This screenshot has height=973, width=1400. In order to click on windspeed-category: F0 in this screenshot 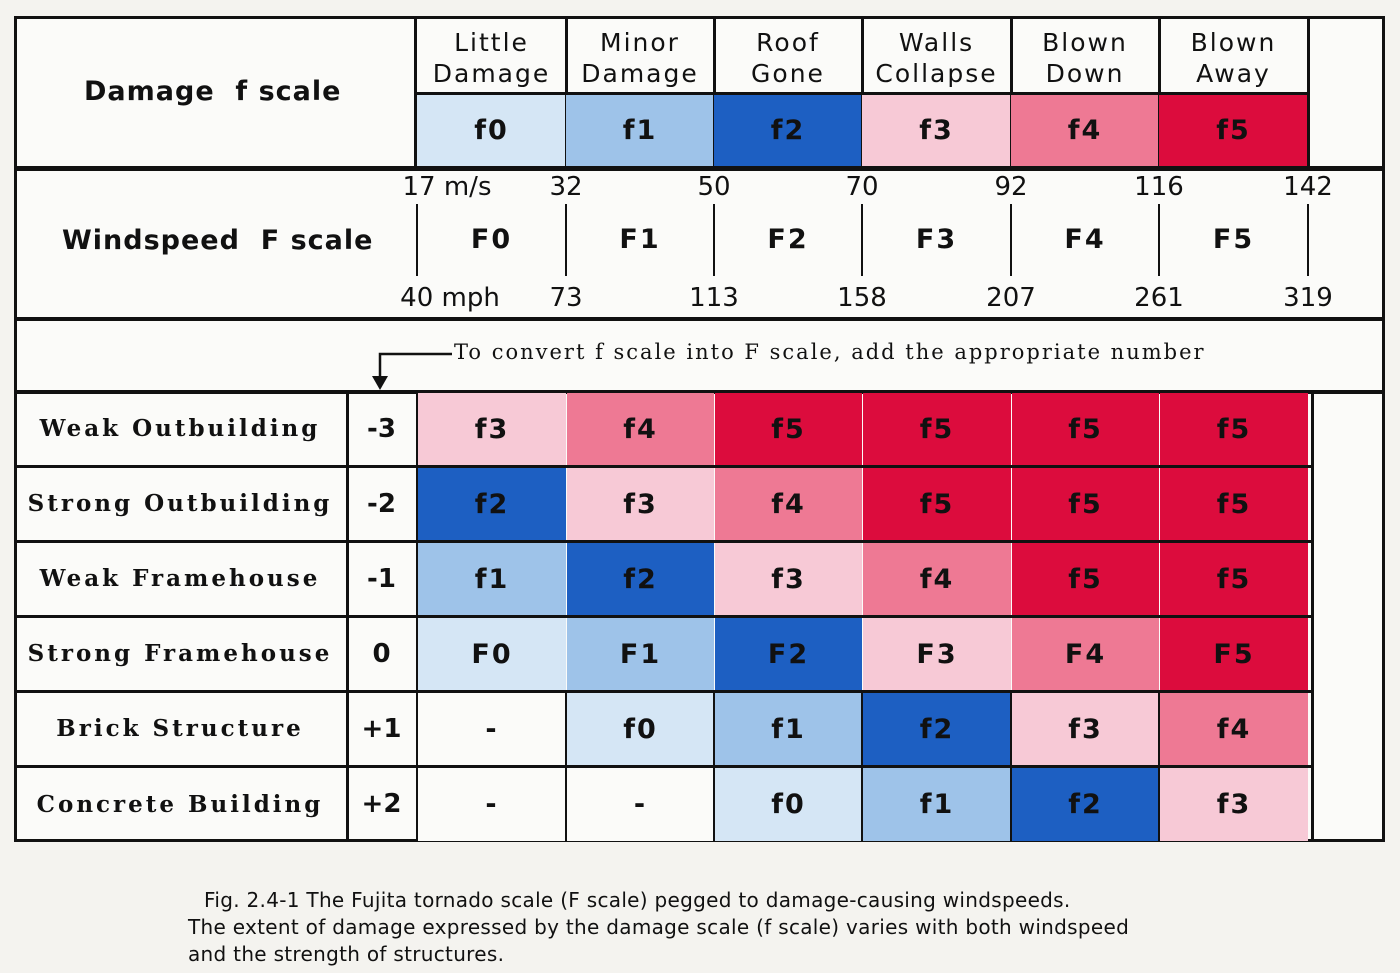, I will do `click(491, 239)`.